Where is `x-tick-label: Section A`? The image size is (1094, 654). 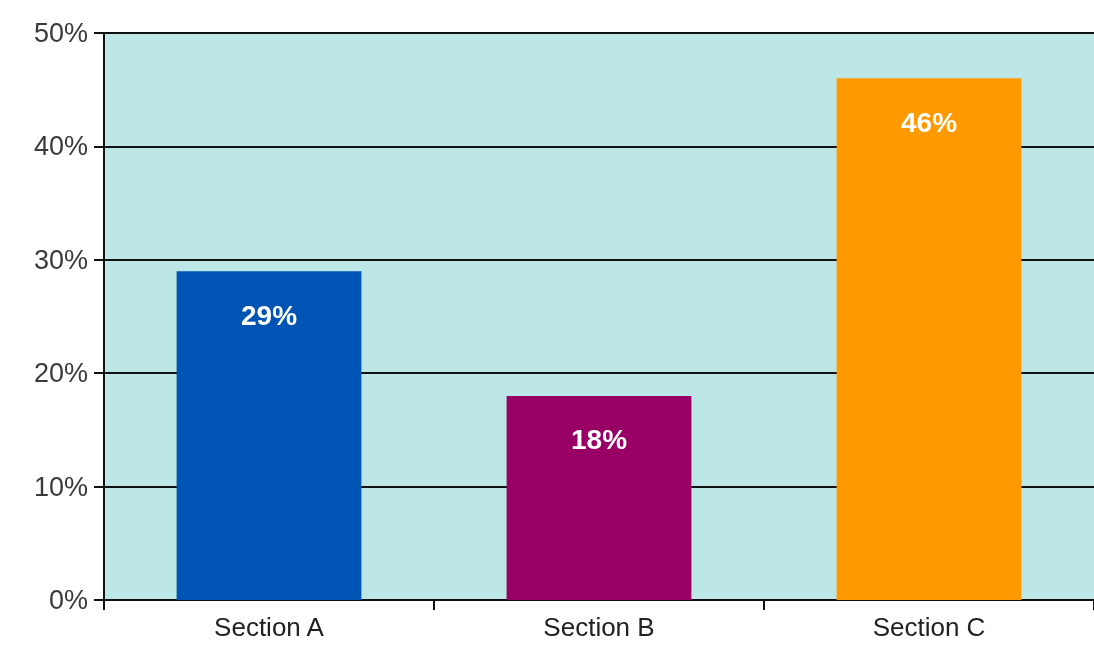 x-tick-label: Section A is located at coordinates (269, 627).